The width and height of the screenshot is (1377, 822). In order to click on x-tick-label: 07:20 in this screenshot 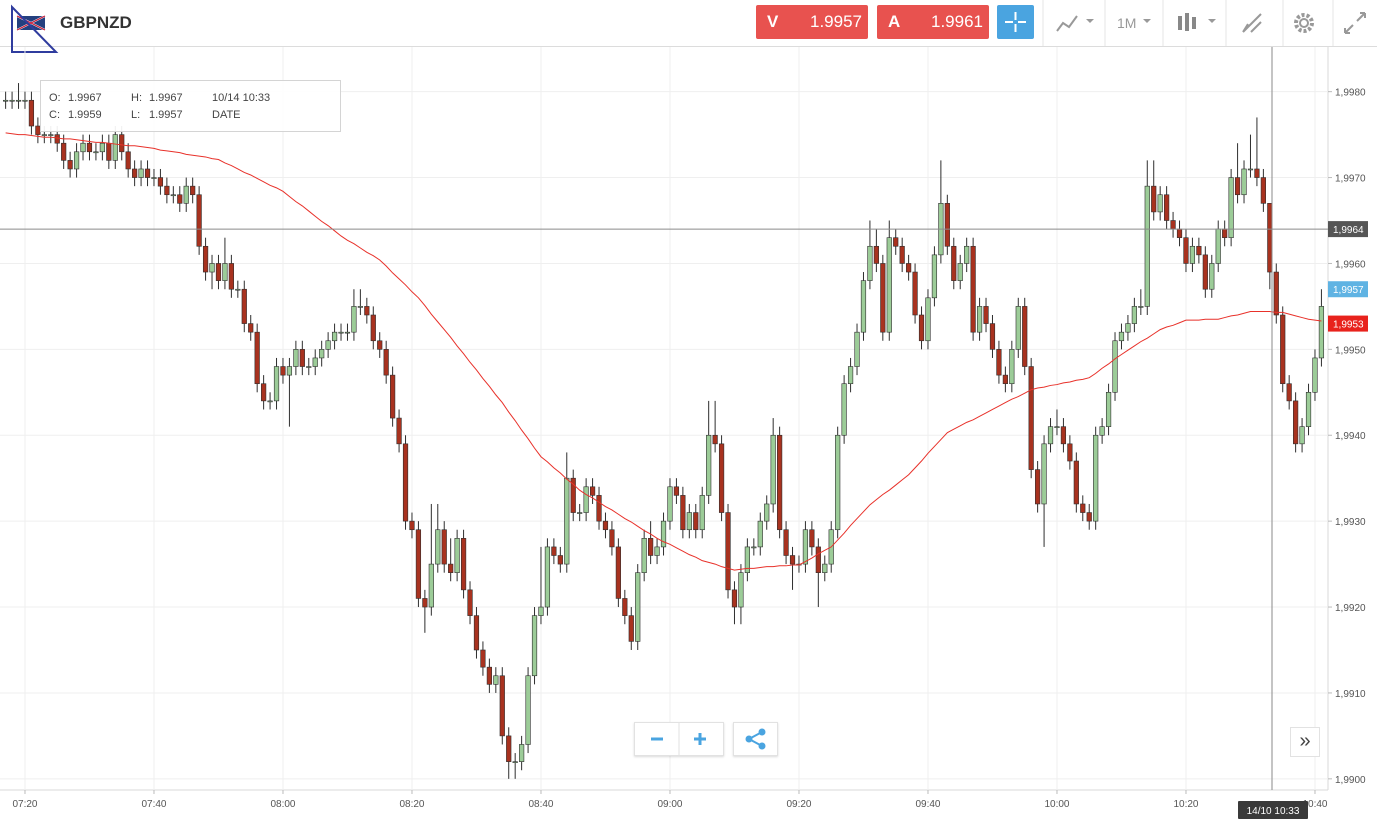, I will do `click(24, 804)`.